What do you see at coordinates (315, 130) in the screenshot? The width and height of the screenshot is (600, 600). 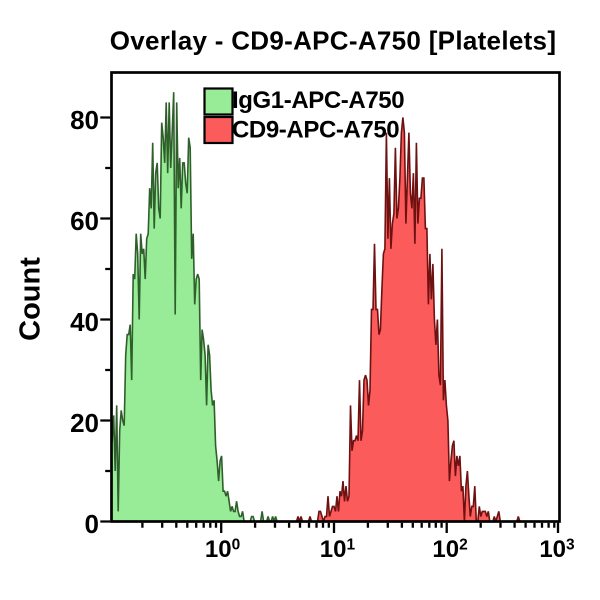 I see `svg-text: CD9-APC-A750` at bounding box center [315, 130].